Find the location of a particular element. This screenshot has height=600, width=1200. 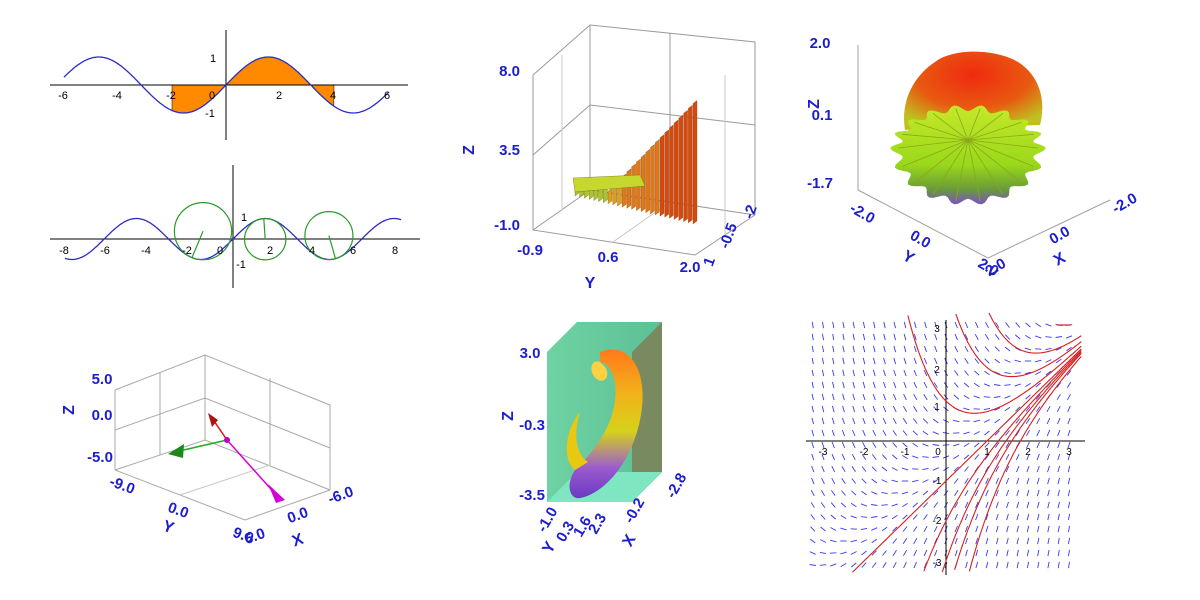

y-axis-label: Y is located at coordinates (590, 283).